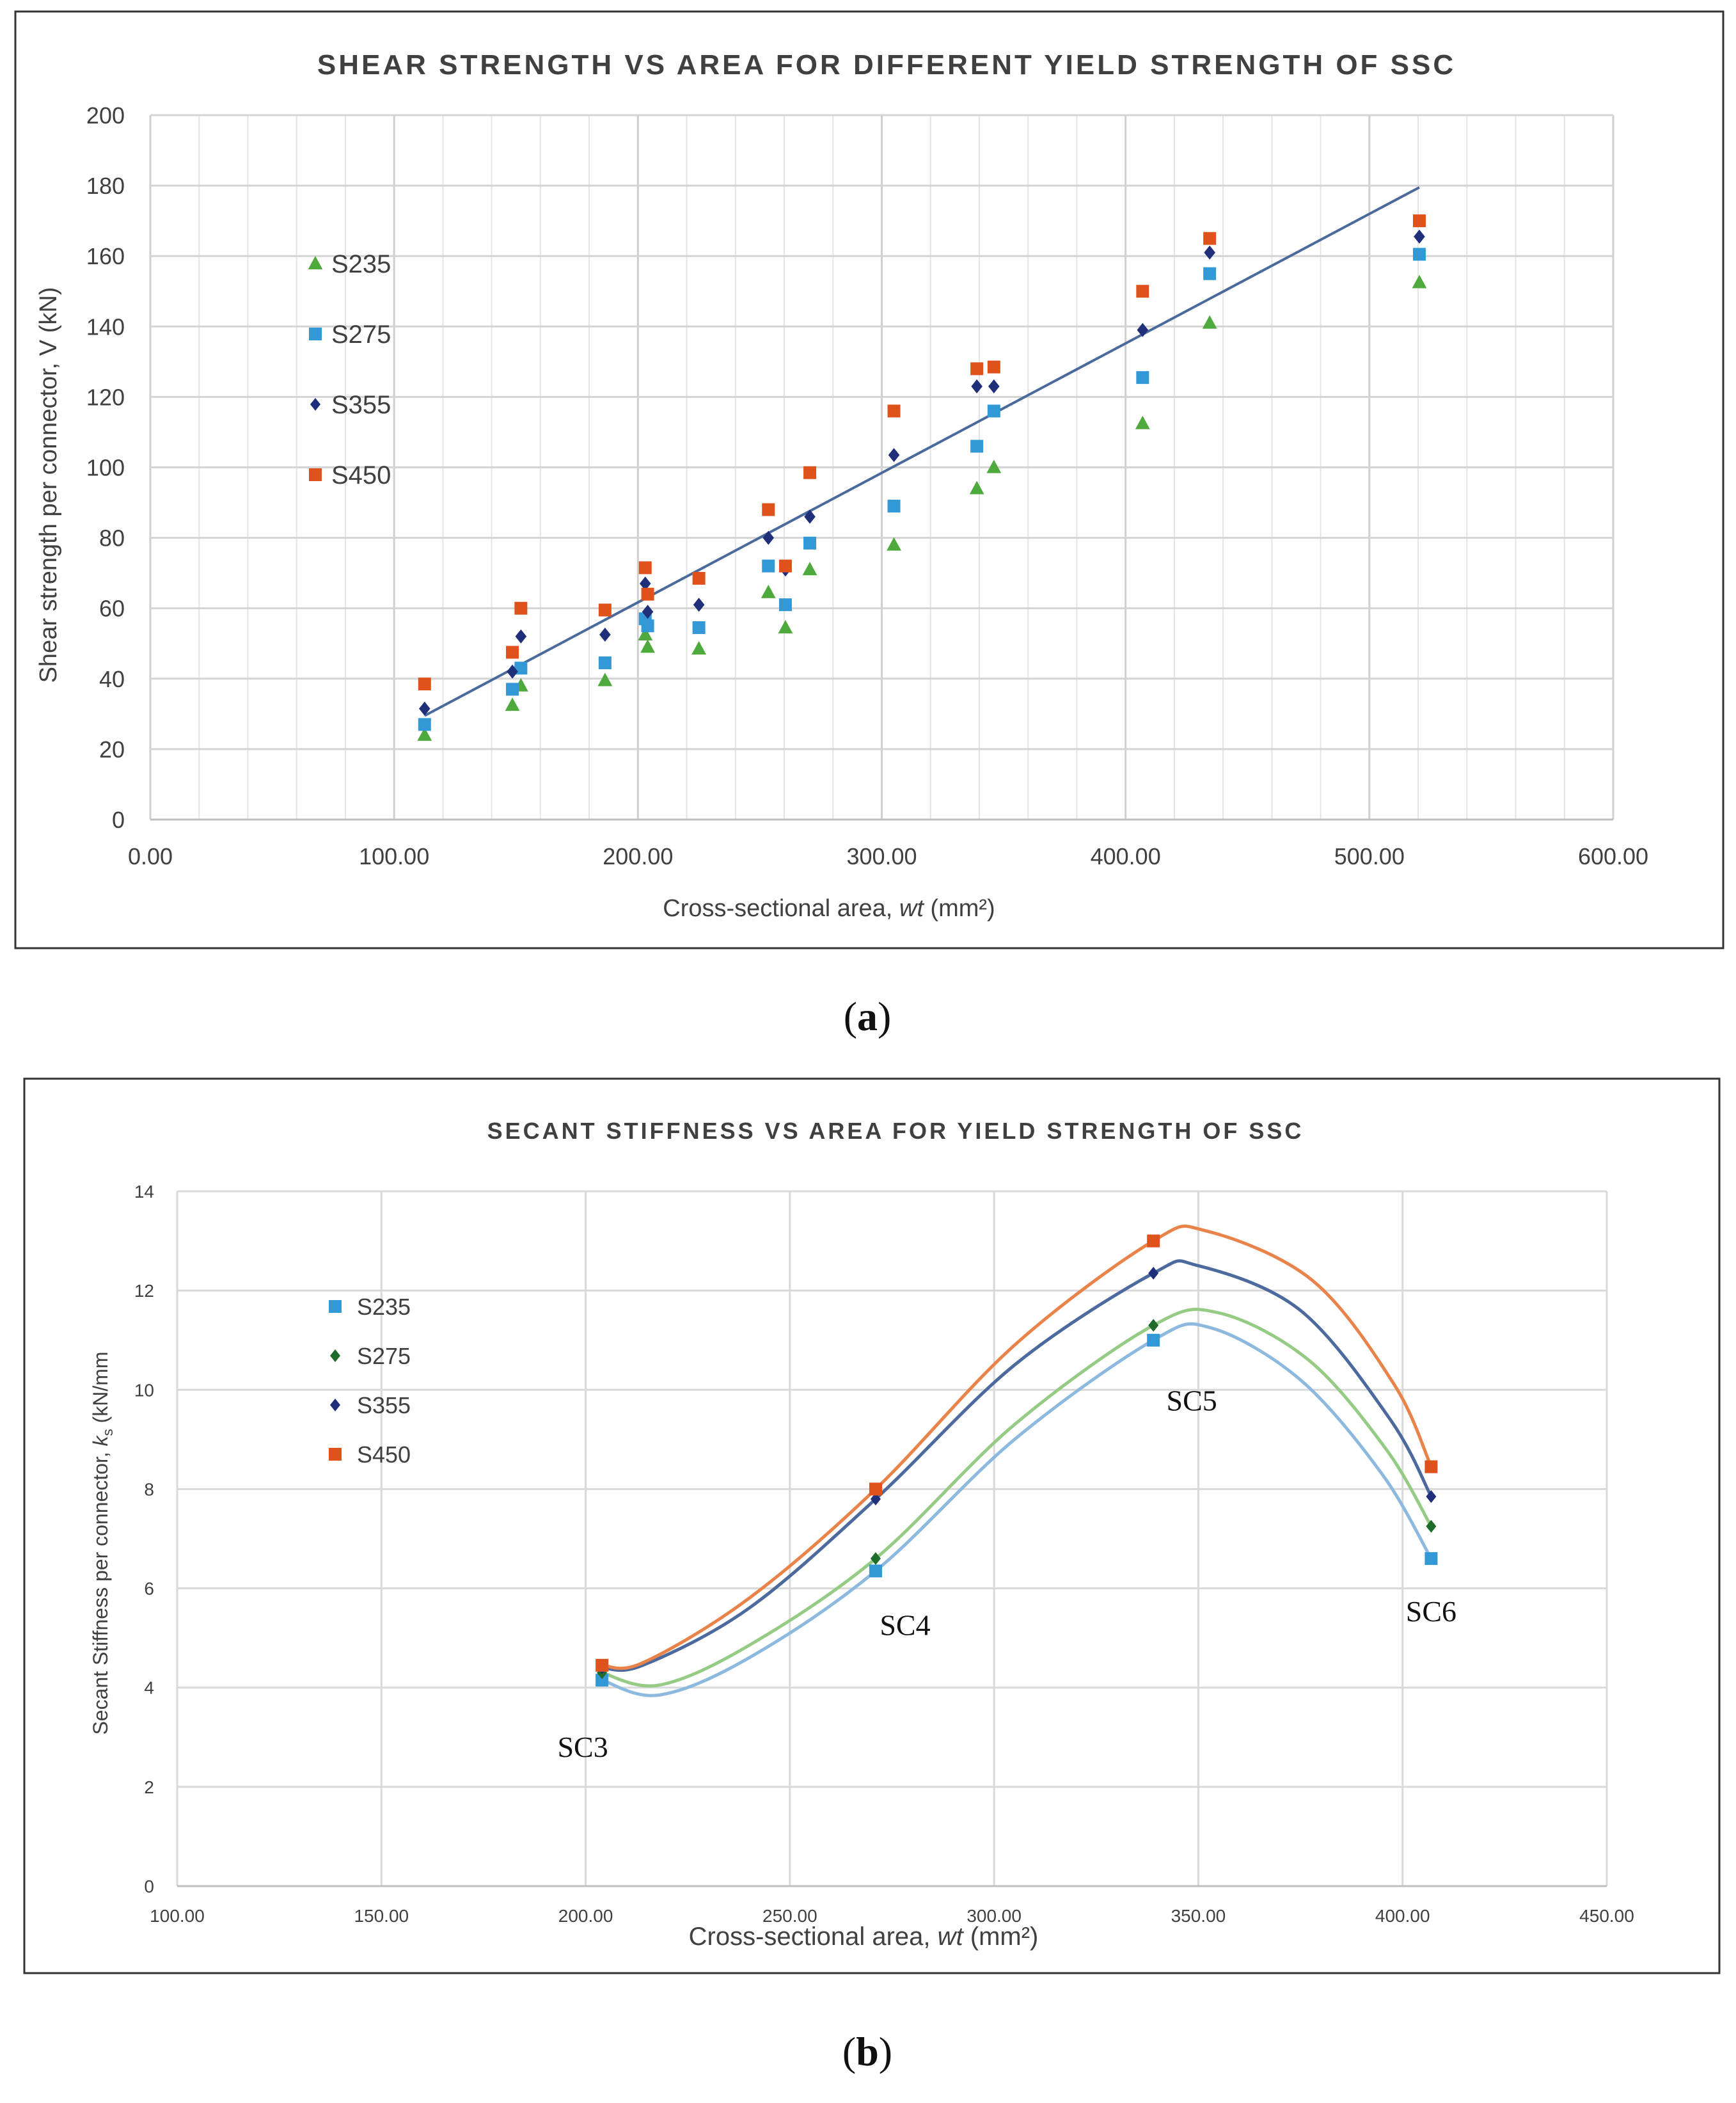  What do you see at coordinates (582, 1747) in the screenshot?
I see `point-label-sc3: SC3` at bounding box center [582, 1747].